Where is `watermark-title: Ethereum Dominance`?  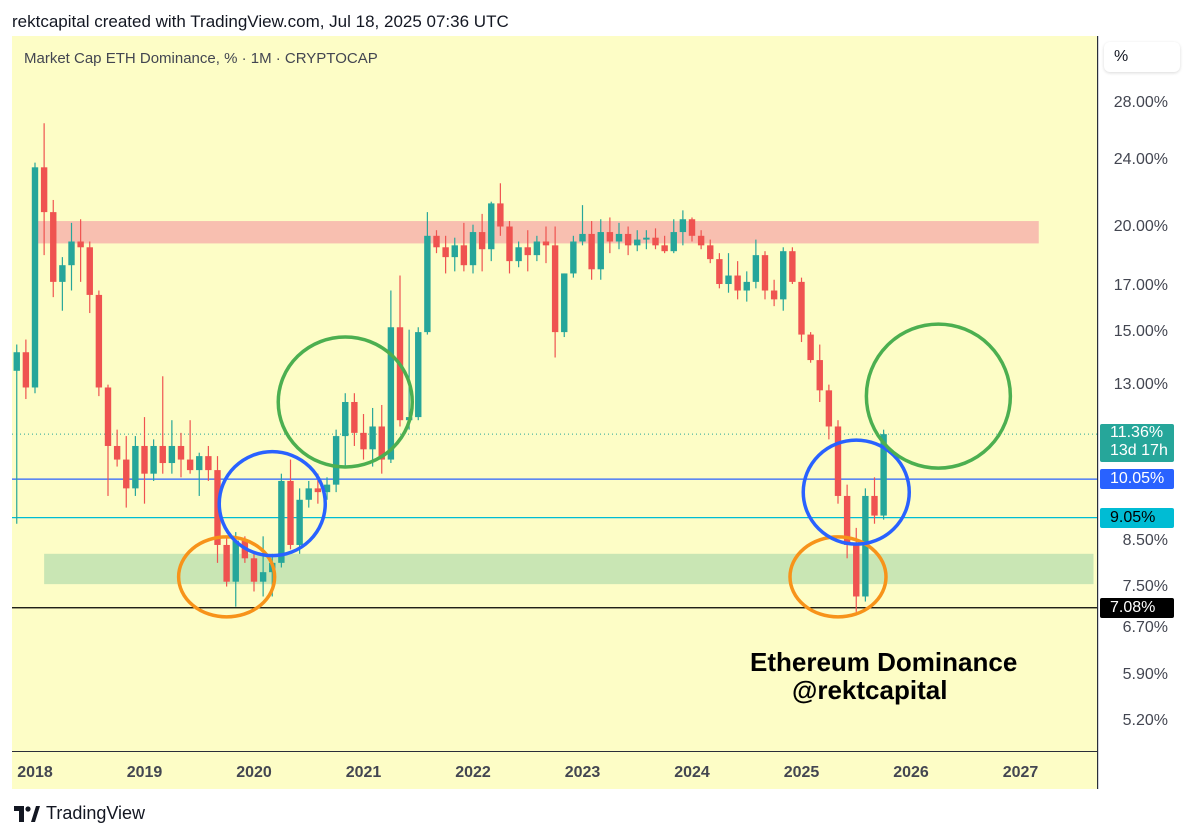 watermark-title: Ethereum Dominance is located at coordinates (884, 662).